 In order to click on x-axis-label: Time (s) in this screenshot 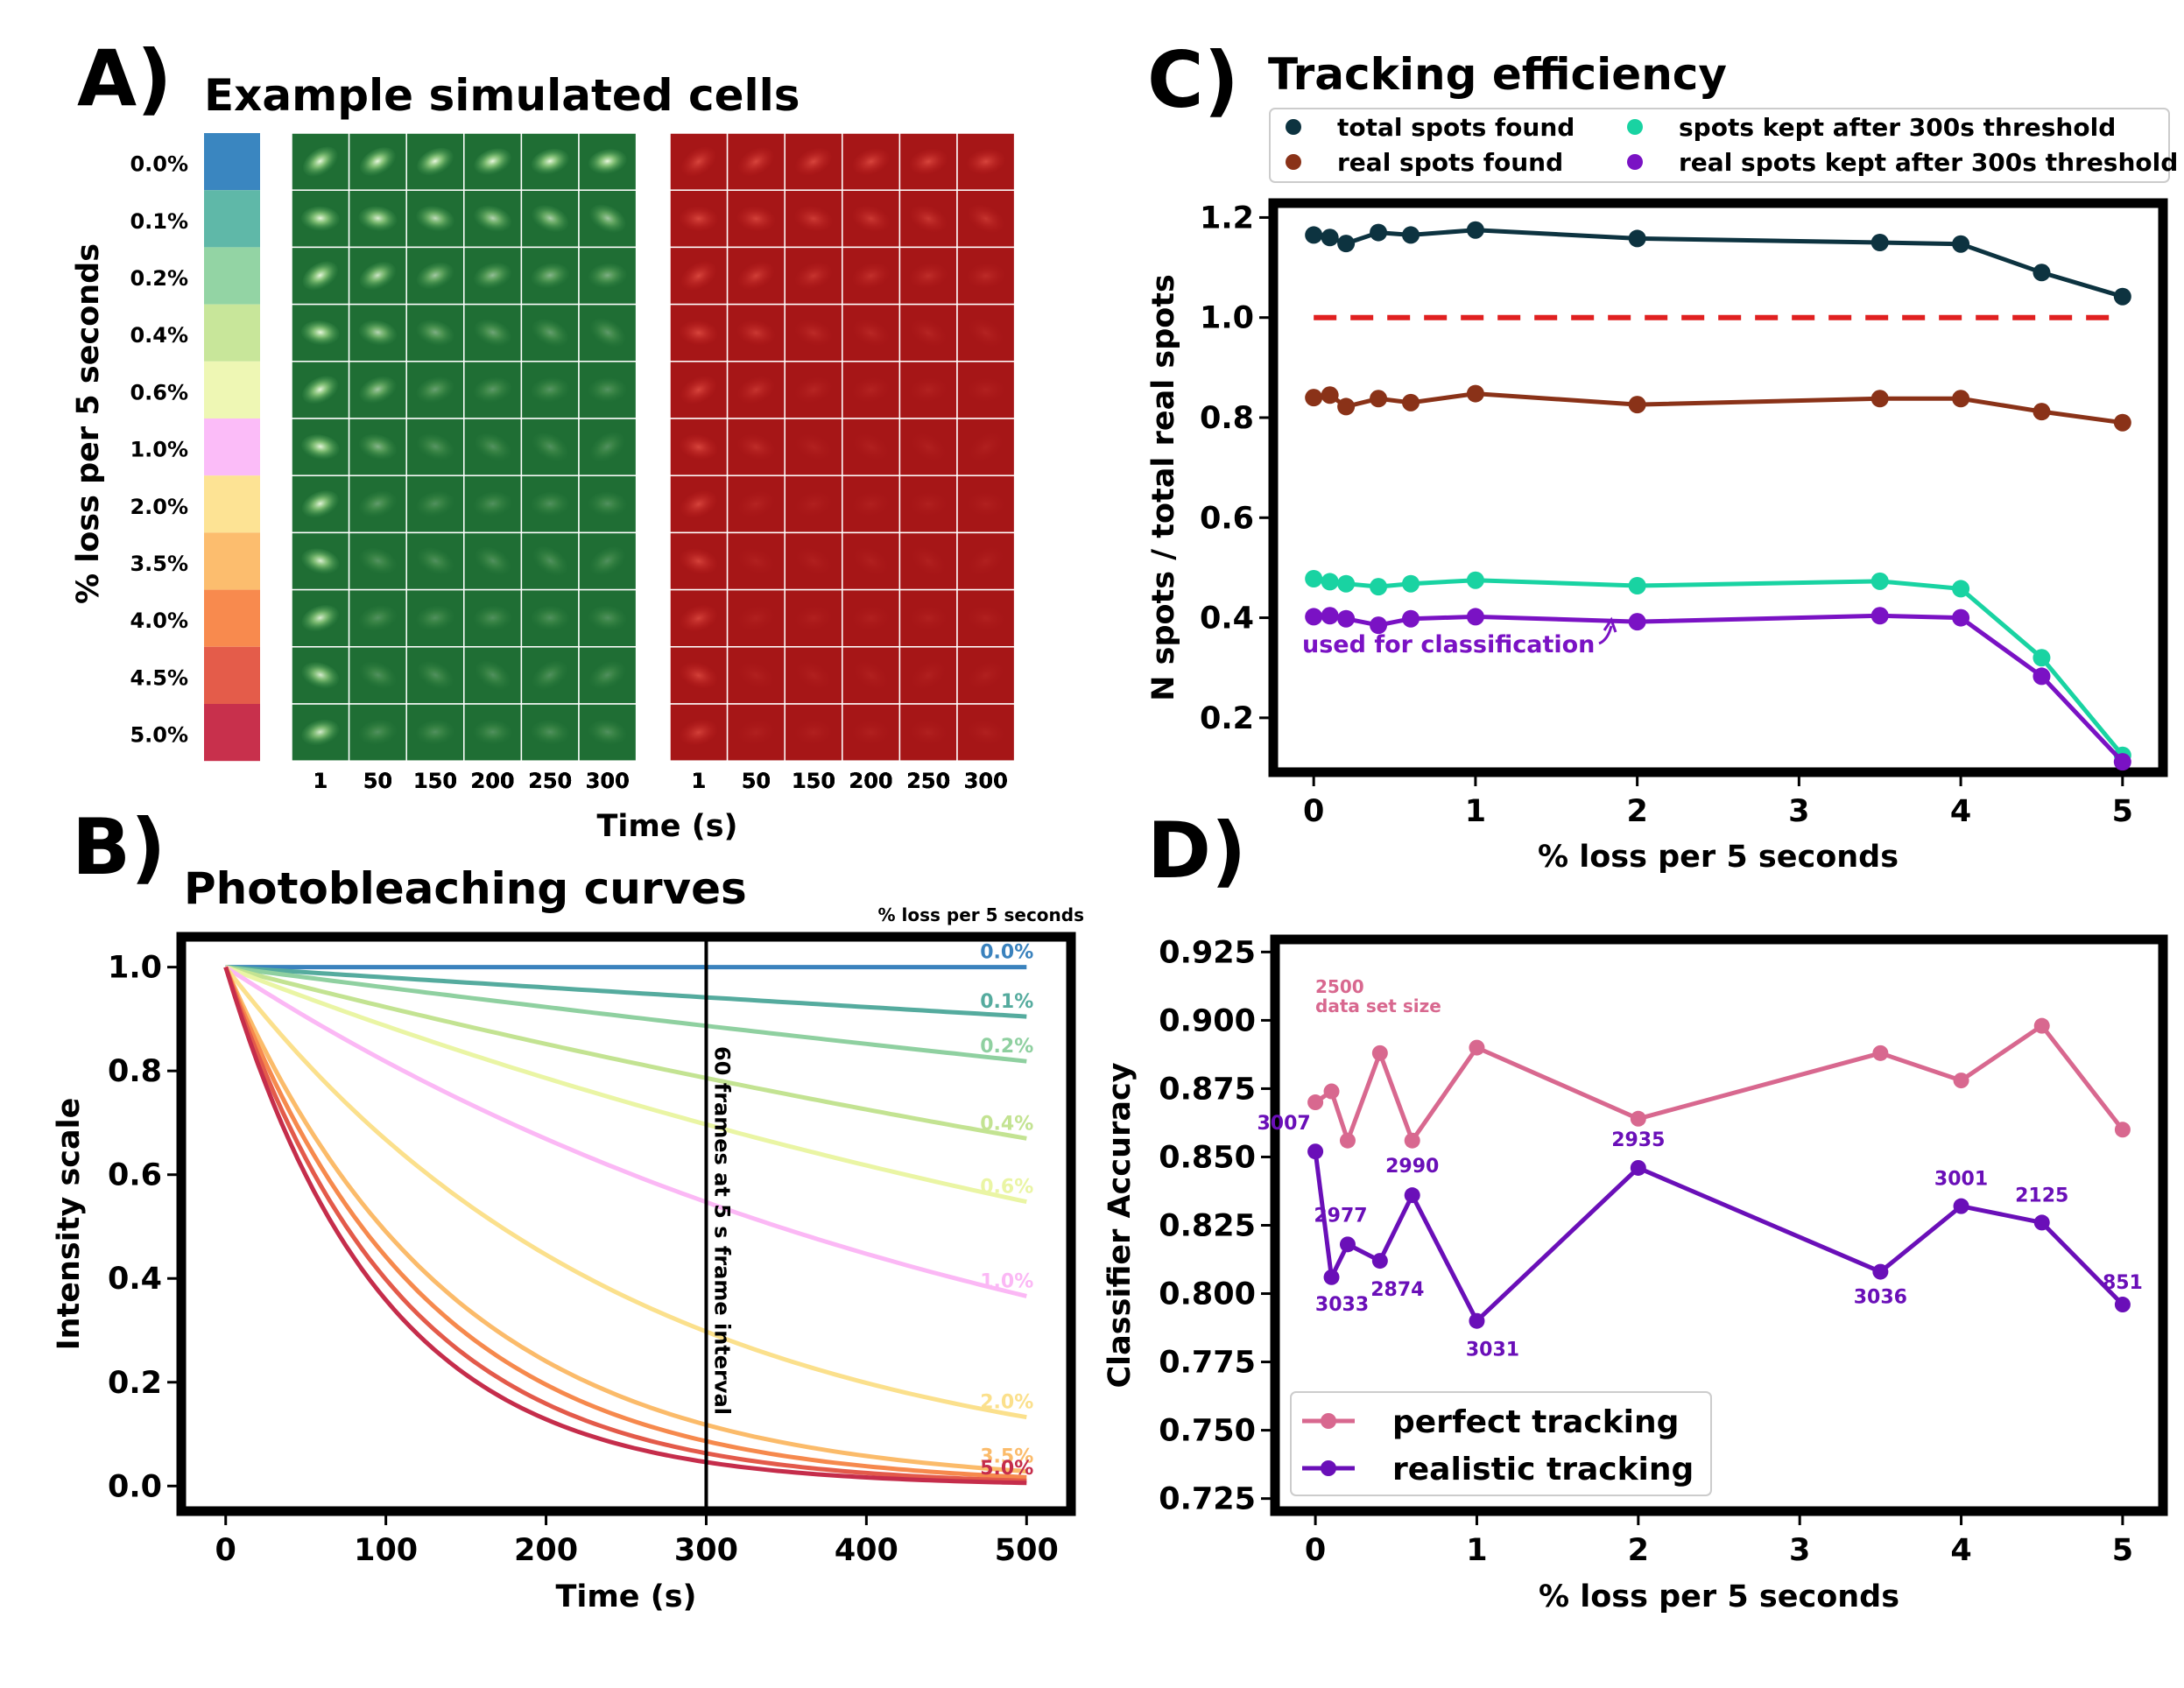, I will do `click(625, 1596)`.